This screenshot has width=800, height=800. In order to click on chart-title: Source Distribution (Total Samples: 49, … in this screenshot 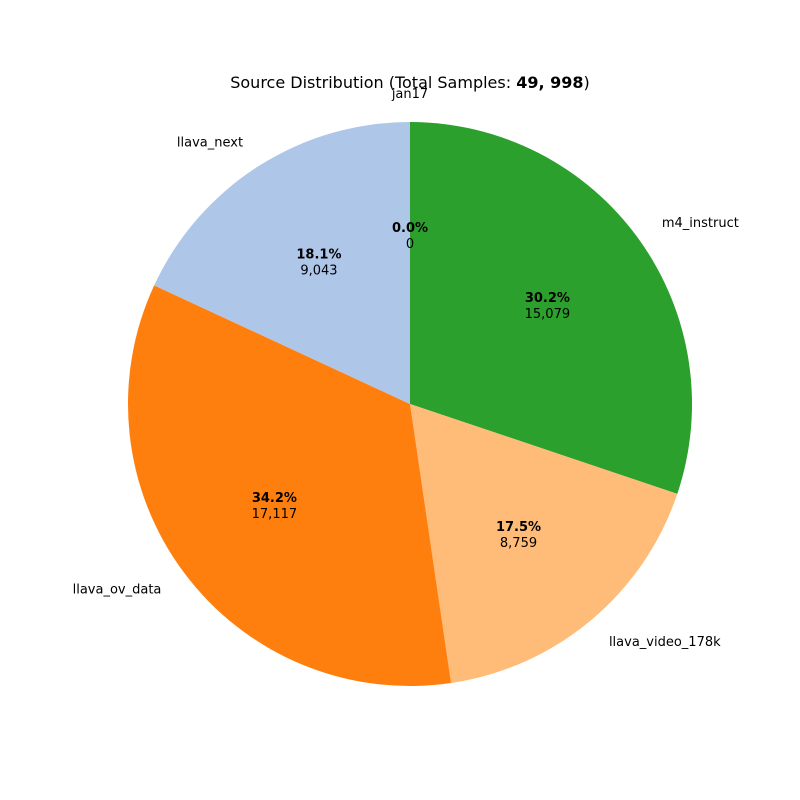, I will do `click(410, 82)`.